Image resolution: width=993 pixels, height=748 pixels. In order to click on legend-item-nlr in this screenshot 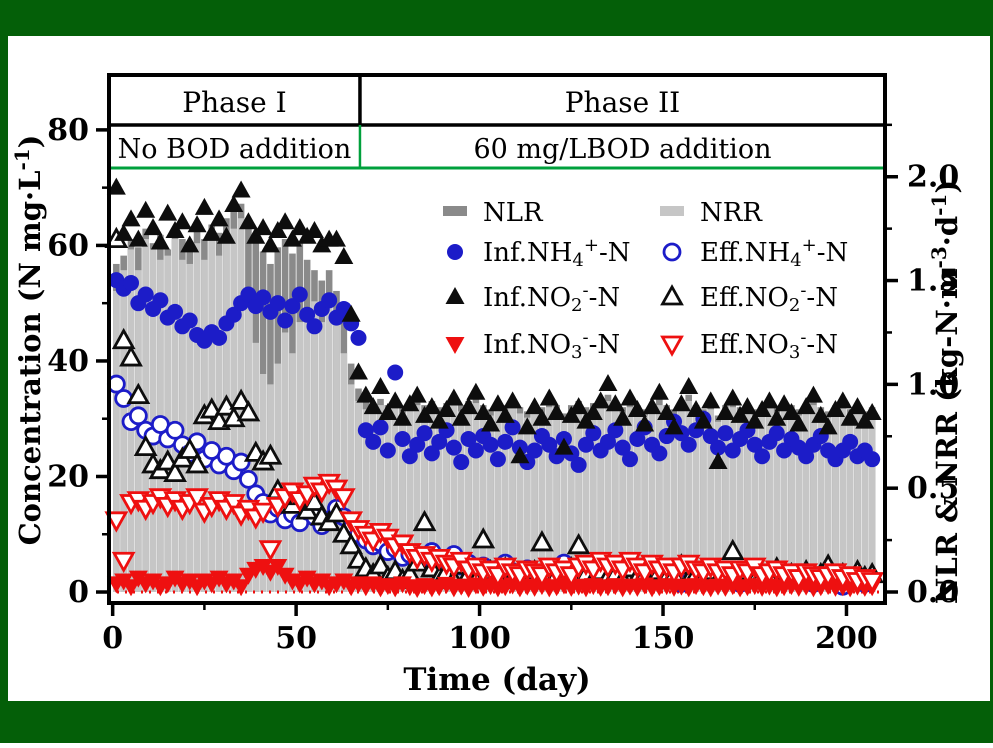, I will do `click(455, 211)`.